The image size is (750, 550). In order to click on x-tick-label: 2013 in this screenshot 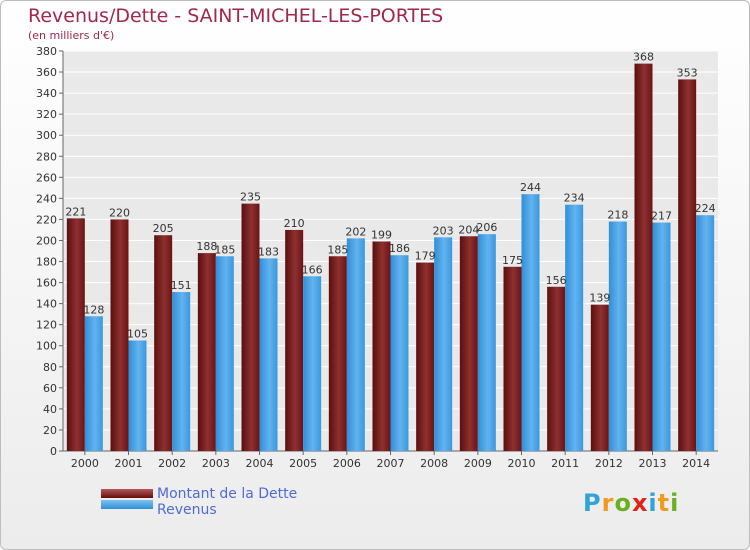, I will do `click(653, 463)`.